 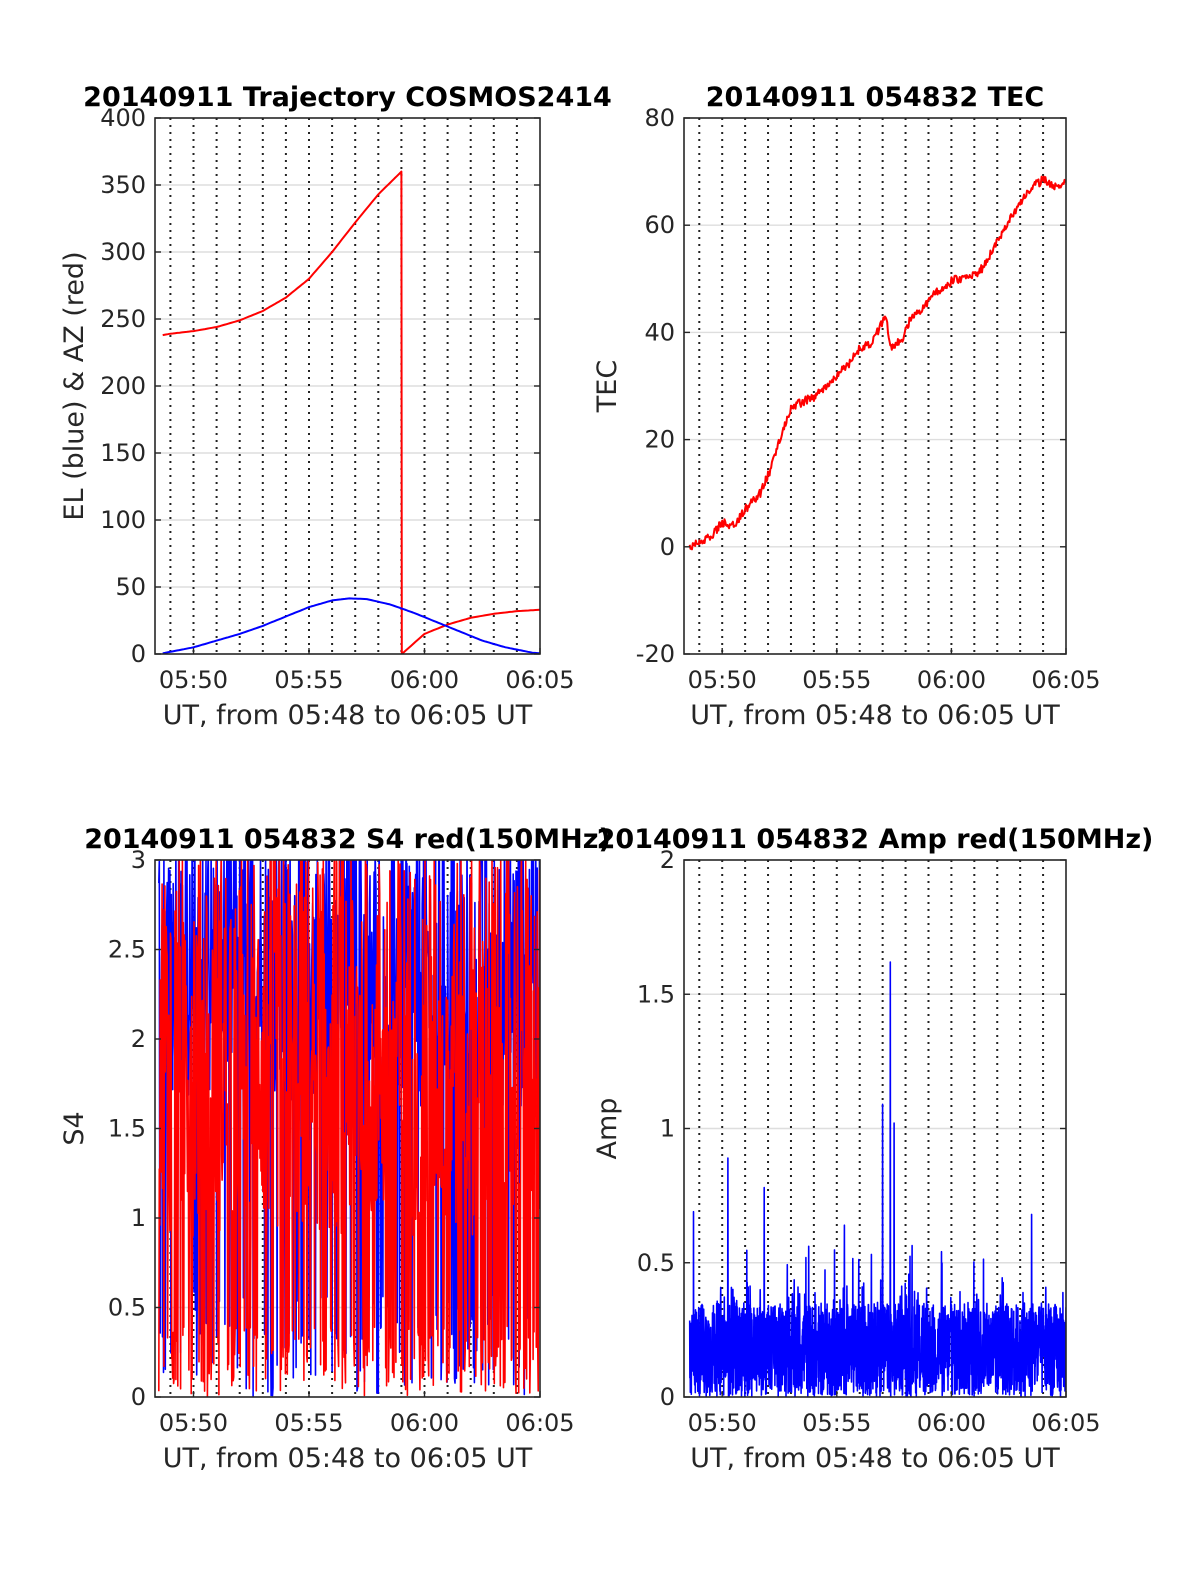 What do you see at coordinates (127, 950) in the screenshot?
I see `y-tick-label: 2.5` at bounding box center [127, 950].